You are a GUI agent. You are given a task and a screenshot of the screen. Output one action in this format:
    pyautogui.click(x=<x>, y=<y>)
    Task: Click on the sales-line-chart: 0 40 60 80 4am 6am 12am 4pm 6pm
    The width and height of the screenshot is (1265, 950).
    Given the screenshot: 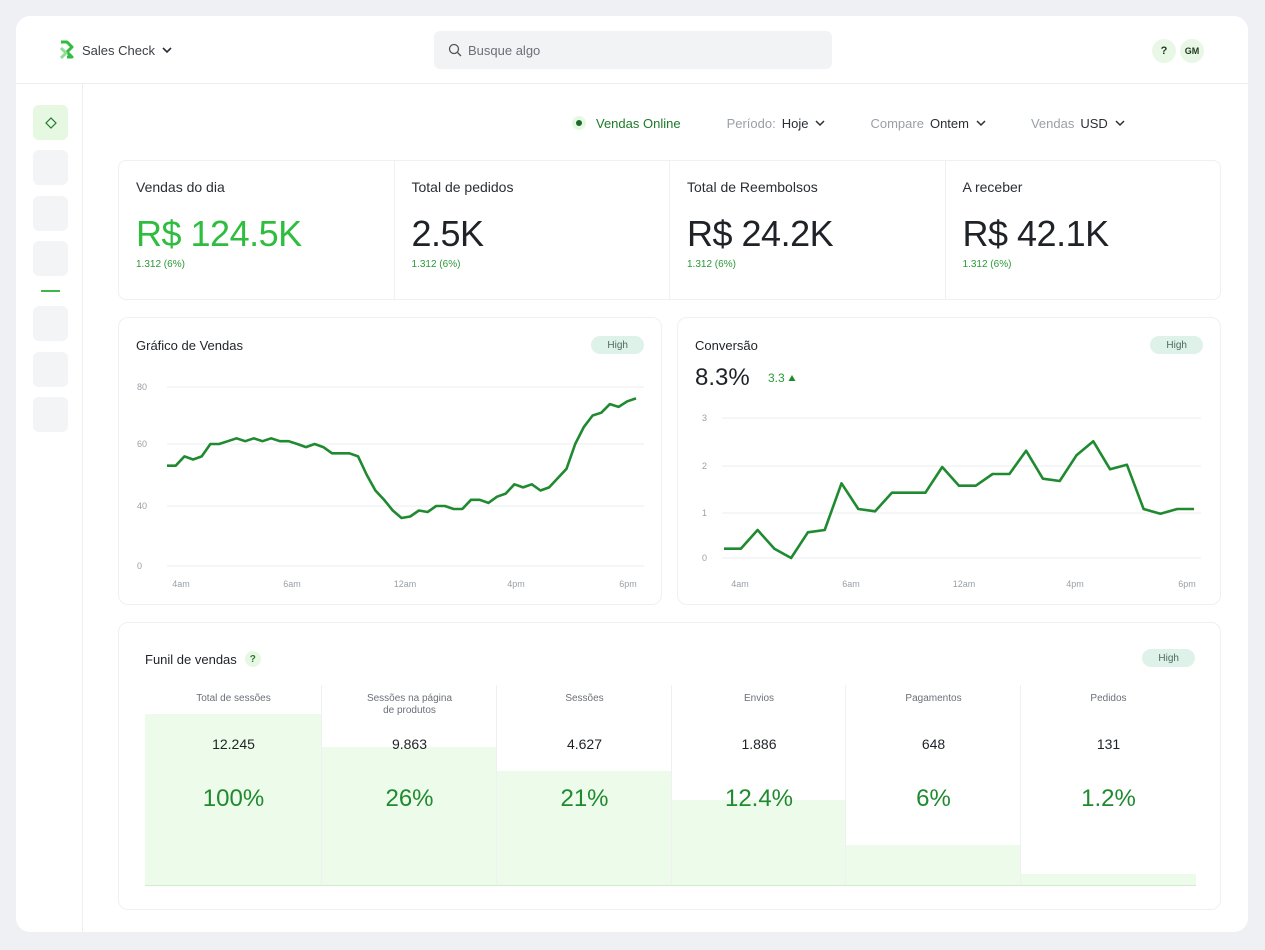 What is the action you would take?
    pyautogui.click(x=390, y=485)
    